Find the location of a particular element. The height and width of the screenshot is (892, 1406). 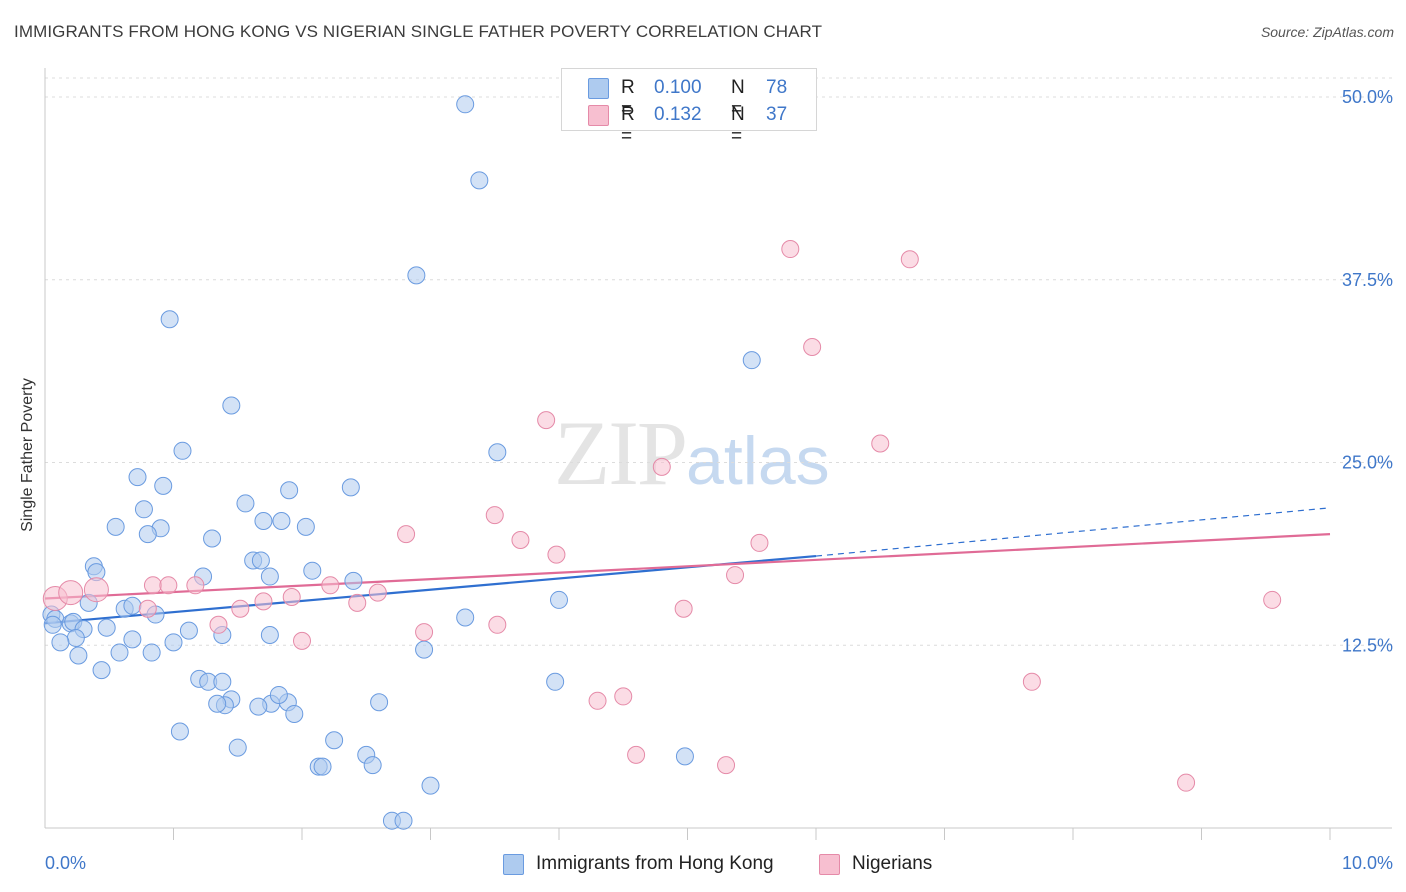

source-label: Source: ZipAtlas.com is located at coordinates (1327, 32).